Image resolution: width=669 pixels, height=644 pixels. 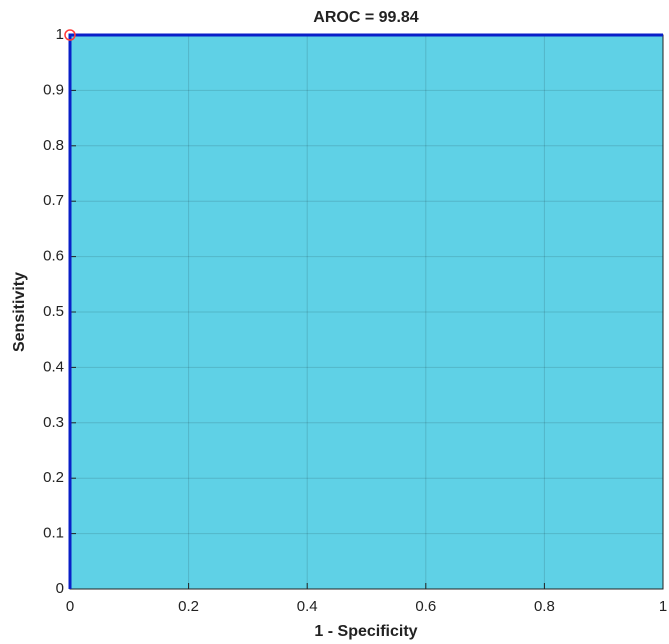 I want to click on x-tick-label: 0.4, so click(x=307, y=606).